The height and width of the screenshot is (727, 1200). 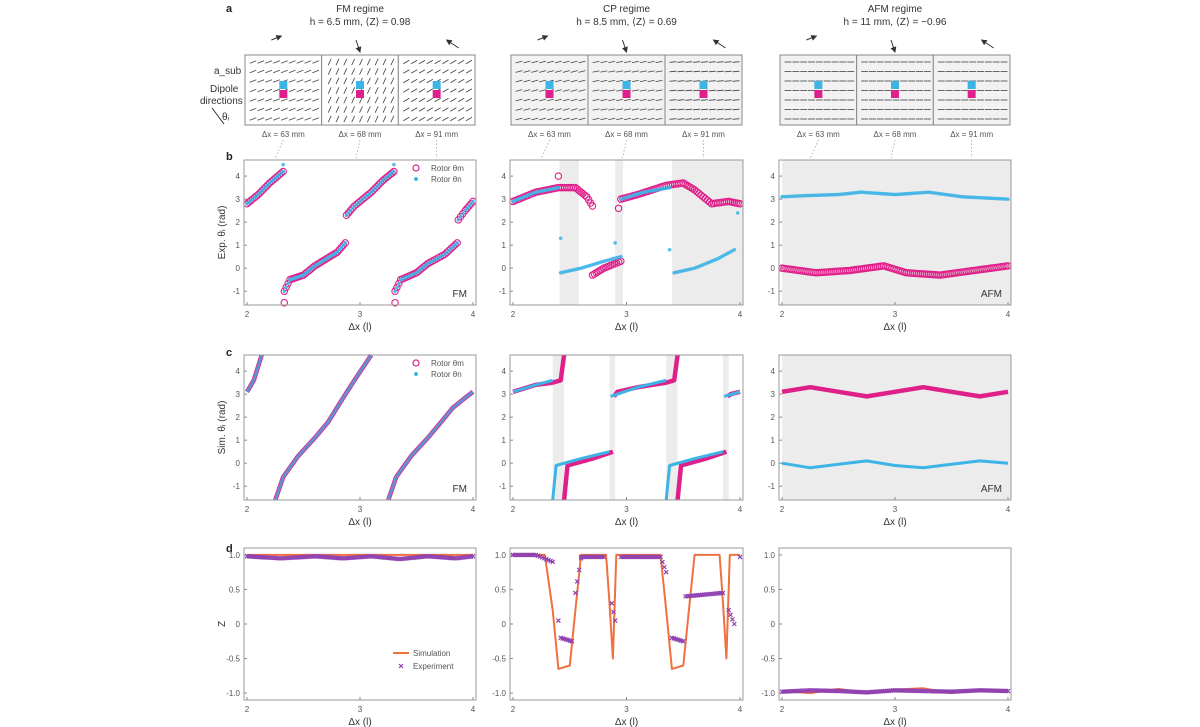 What do you see at coordinates (401, 666) in the screenshot?
I see `legend-swatch-x` at bounding box center [401, 666].